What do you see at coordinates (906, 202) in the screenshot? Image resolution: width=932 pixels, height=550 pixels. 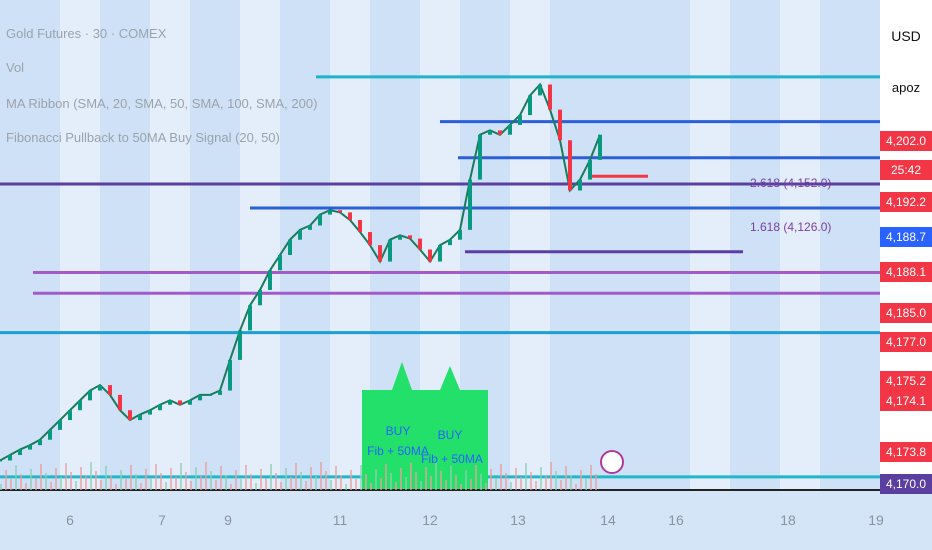 I see `price-tag: 4,192.2` at bounding box center [906, 202].